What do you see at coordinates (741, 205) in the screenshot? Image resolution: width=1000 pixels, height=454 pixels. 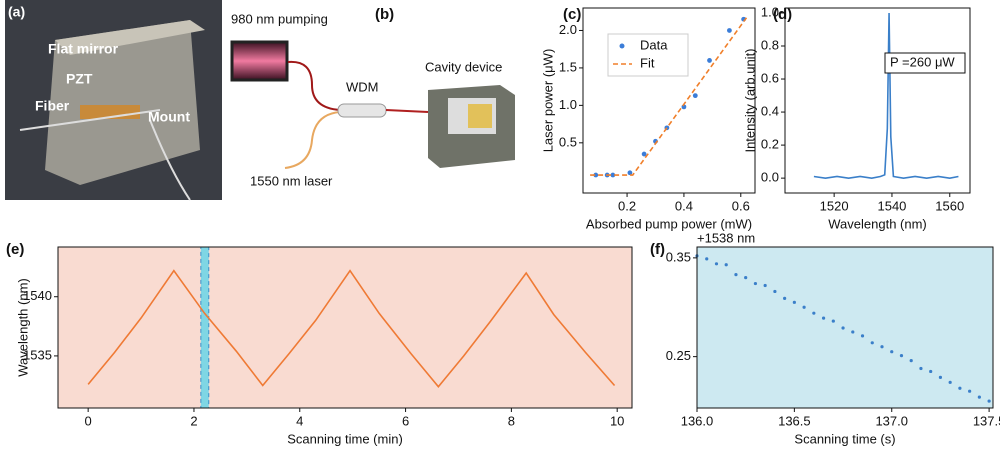 I see `x-tick-label: 0.6` at bounding box center [741, 205].